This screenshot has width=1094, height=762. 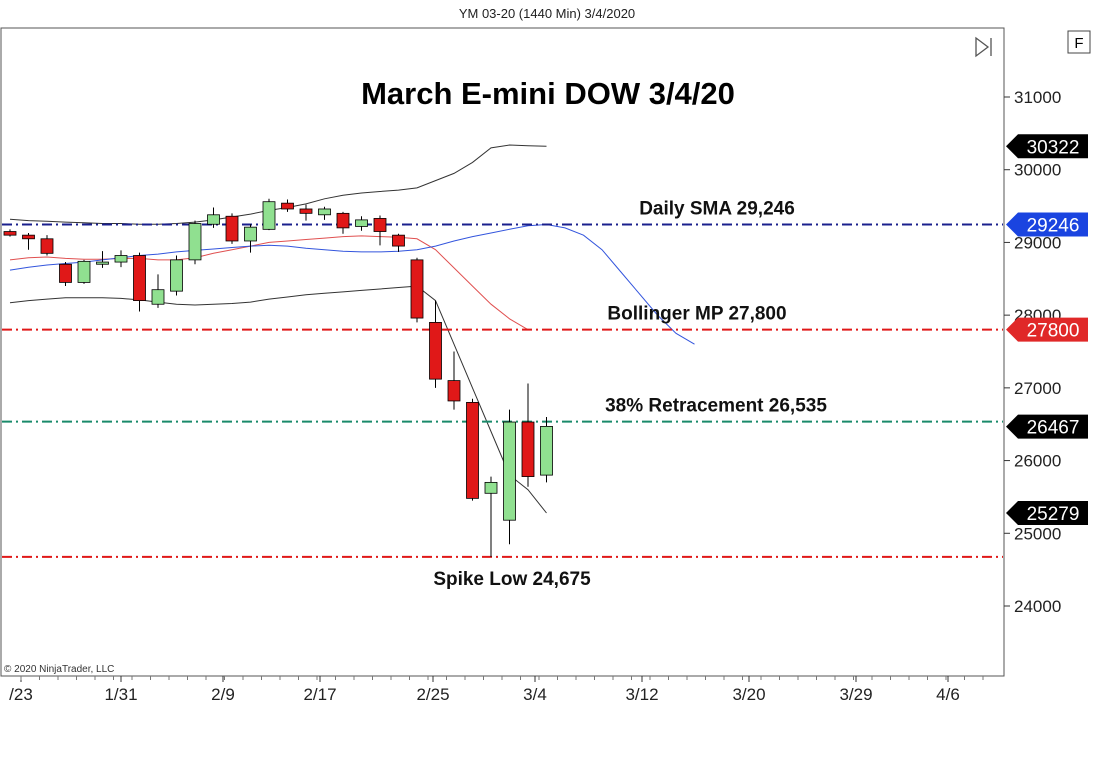 I want to click on x-tick-label: 3/20, so click(x=748, y=694).